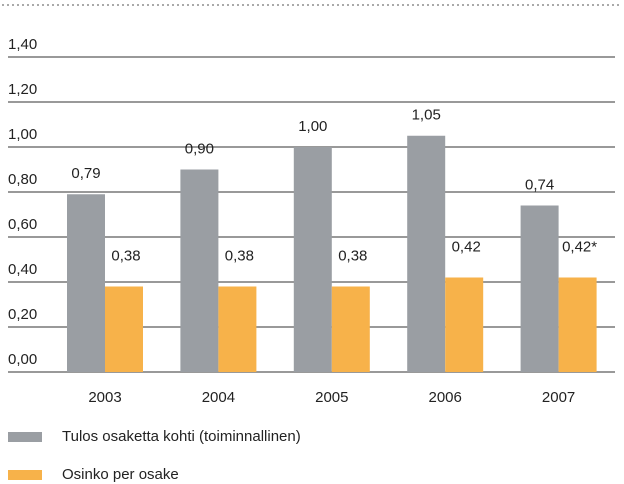 The height and width of the screenshot is (484, 624). Describe the element at coordinates (331, 397) in the screenshot. I see `x-tick-label: 2005` at that location.